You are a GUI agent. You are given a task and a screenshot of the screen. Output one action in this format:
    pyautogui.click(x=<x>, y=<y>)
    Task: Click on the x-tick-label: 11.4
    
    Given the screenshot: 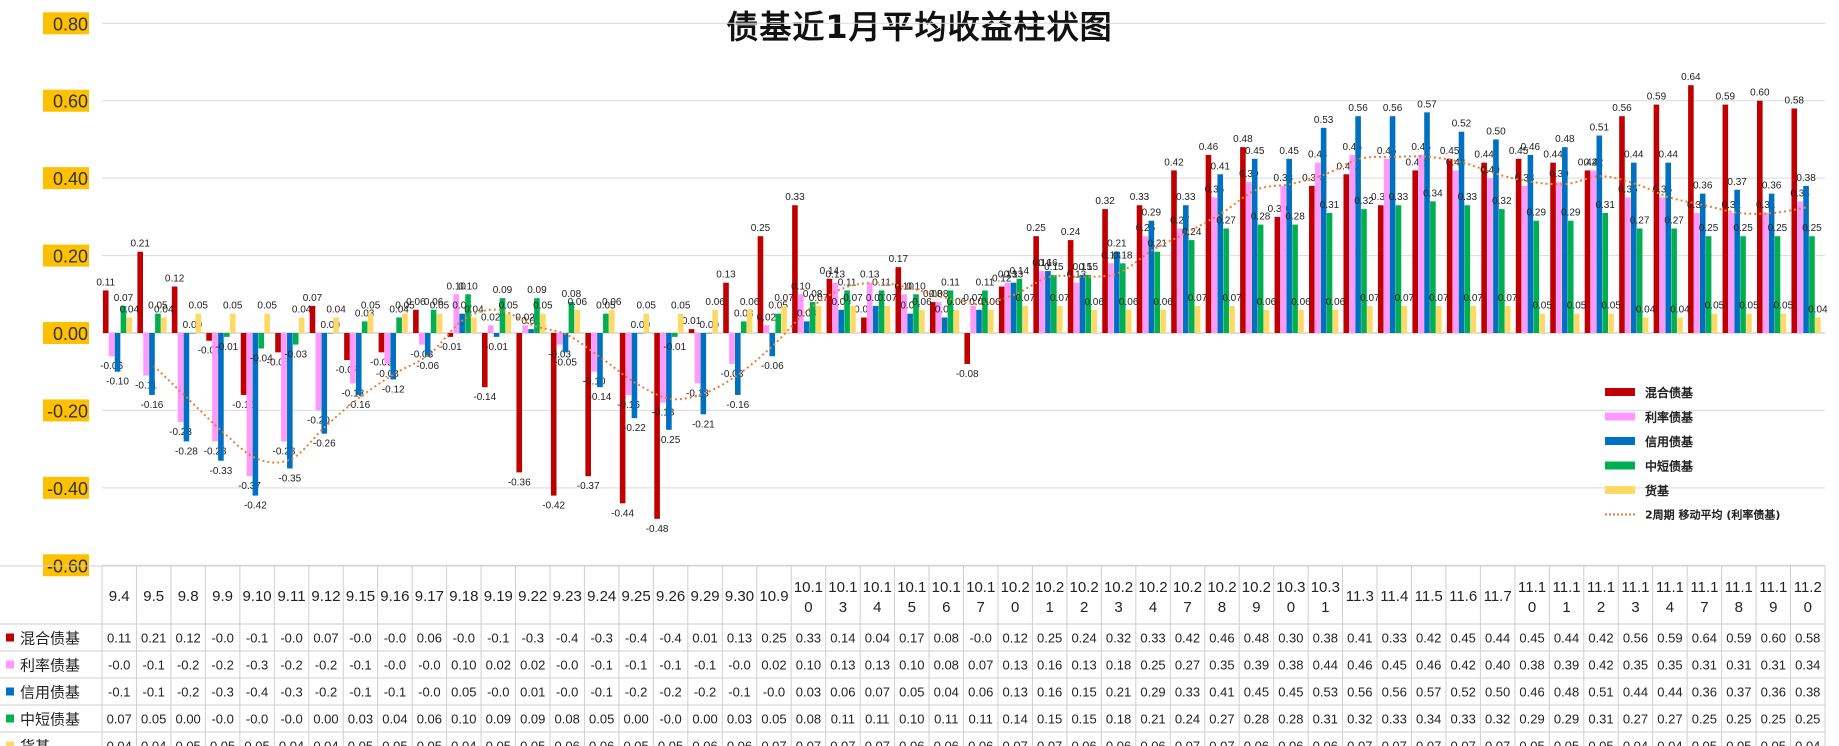 What is the action you would take?
    pyautogui.click(x=1394, y=596)
    